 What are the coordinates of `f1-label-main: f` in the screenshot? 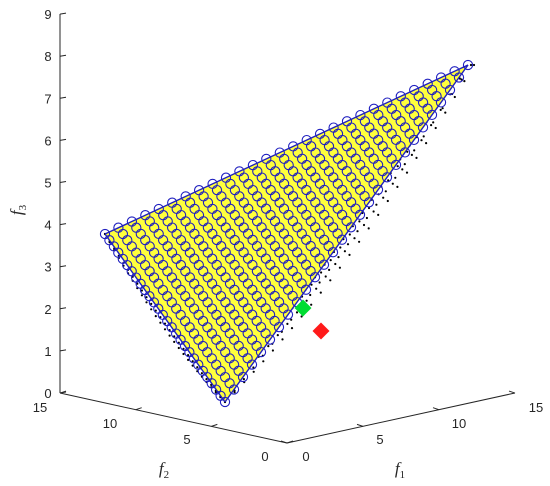 It's located at (398, 468).